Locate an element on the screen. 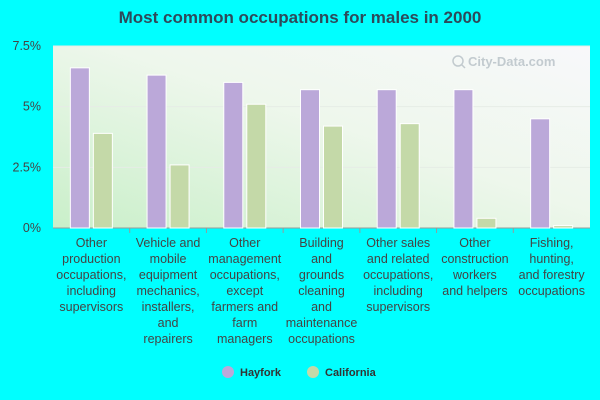 This screenshot has width=600, height=400. watermark: City-Data.com is located at coordinates (503, 61).